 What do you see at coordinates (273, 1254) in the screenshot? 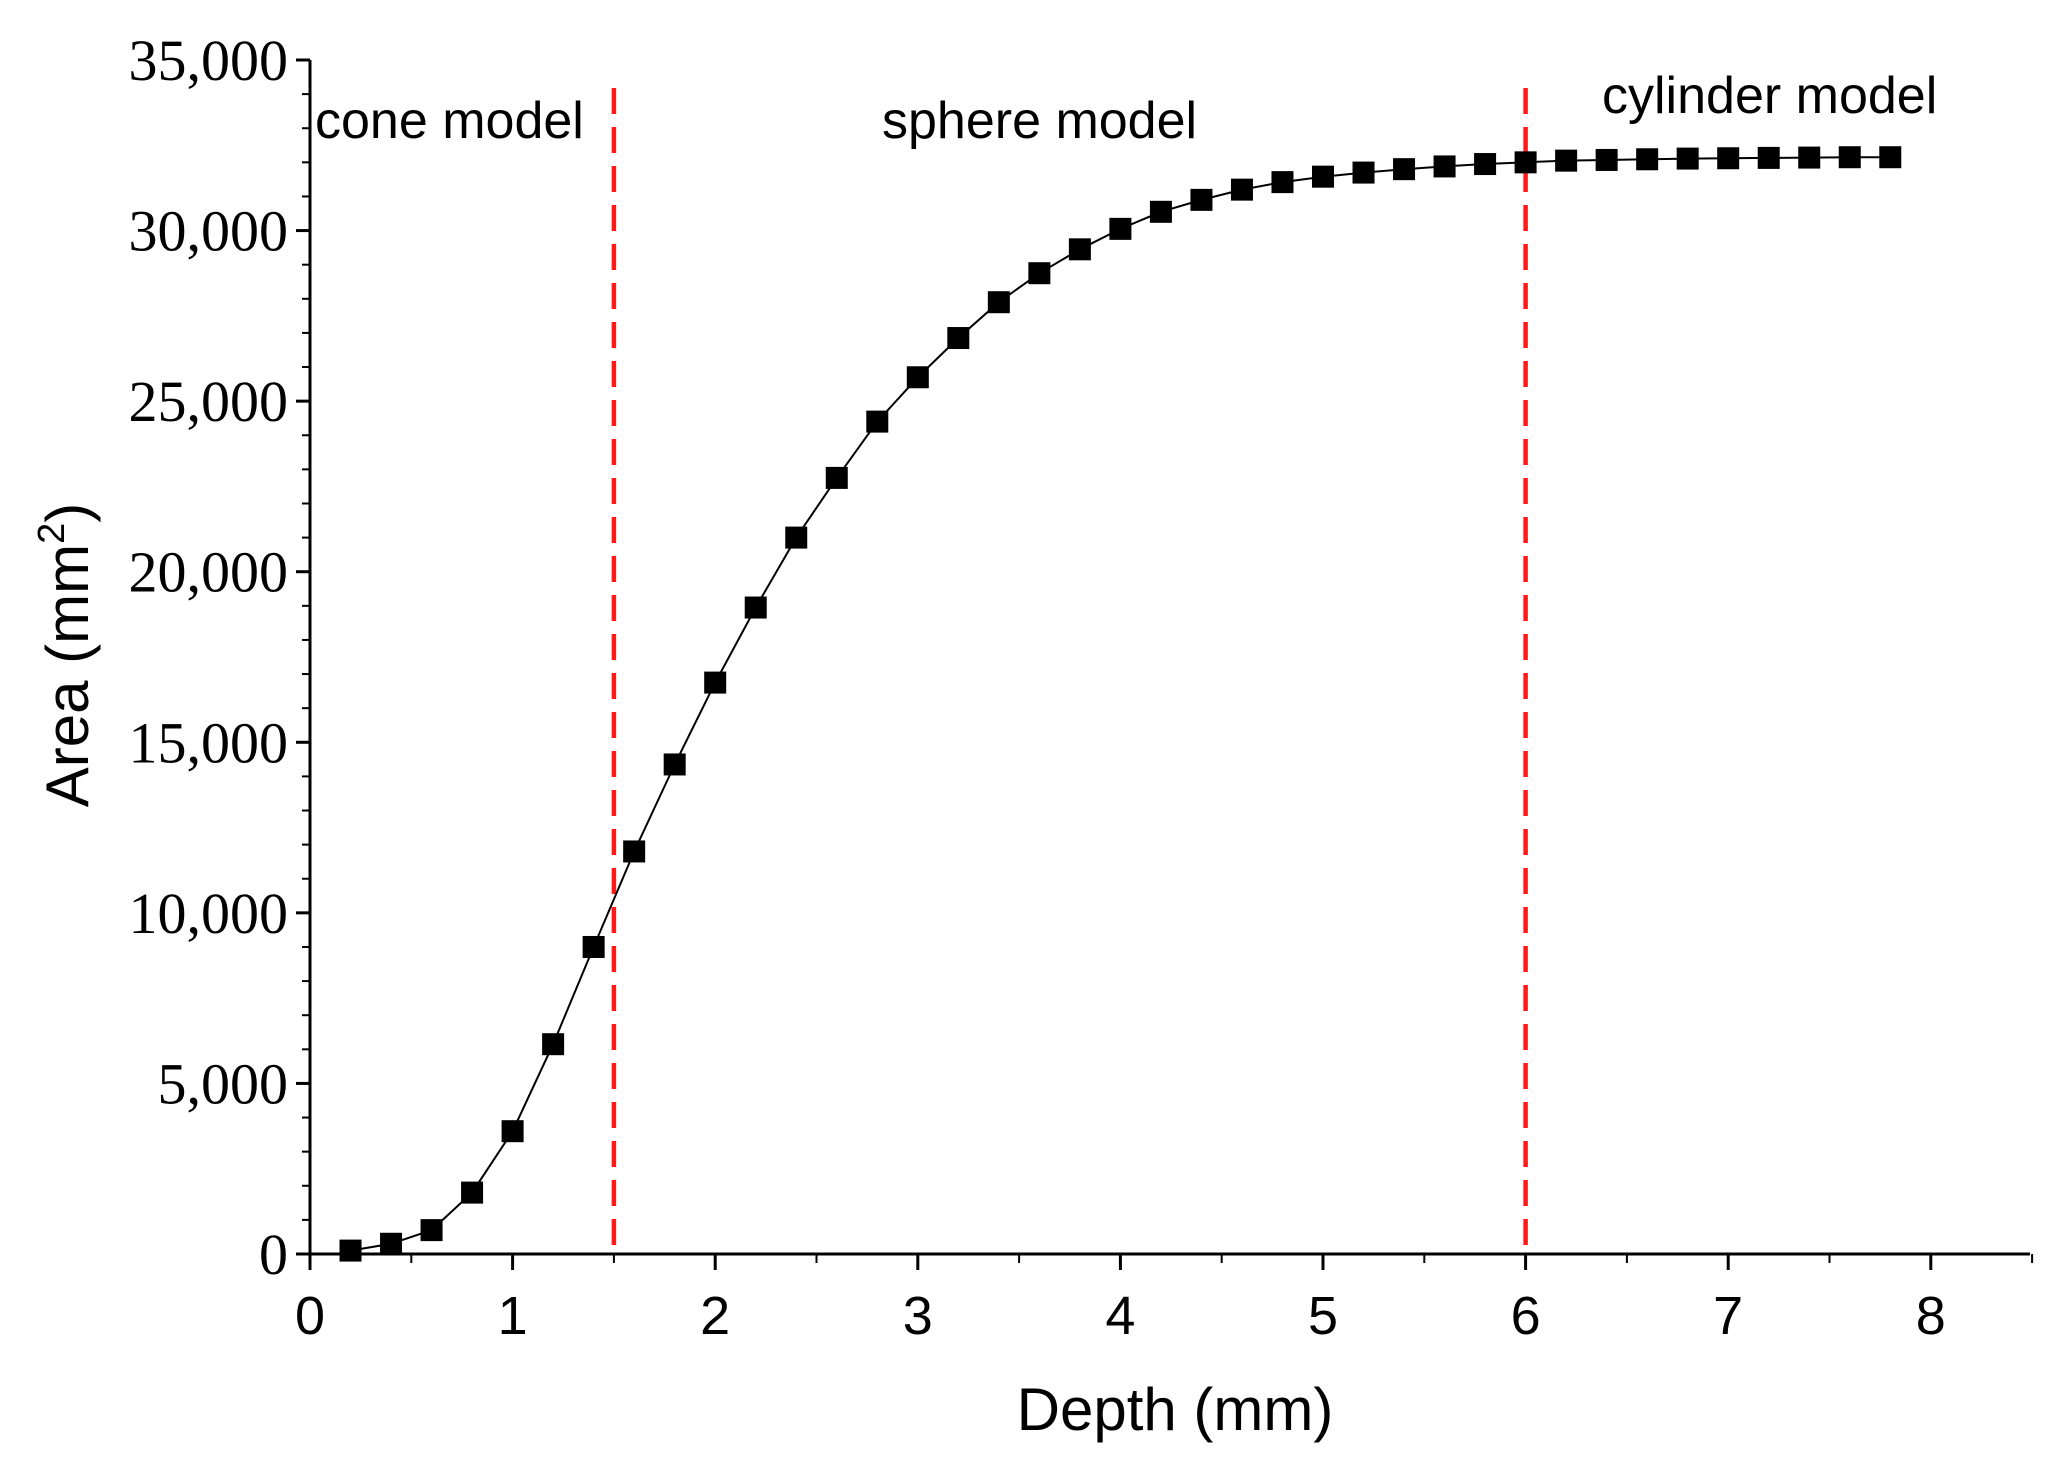
I see `y-tick-label: 0` at bounding box center [273, 1254].